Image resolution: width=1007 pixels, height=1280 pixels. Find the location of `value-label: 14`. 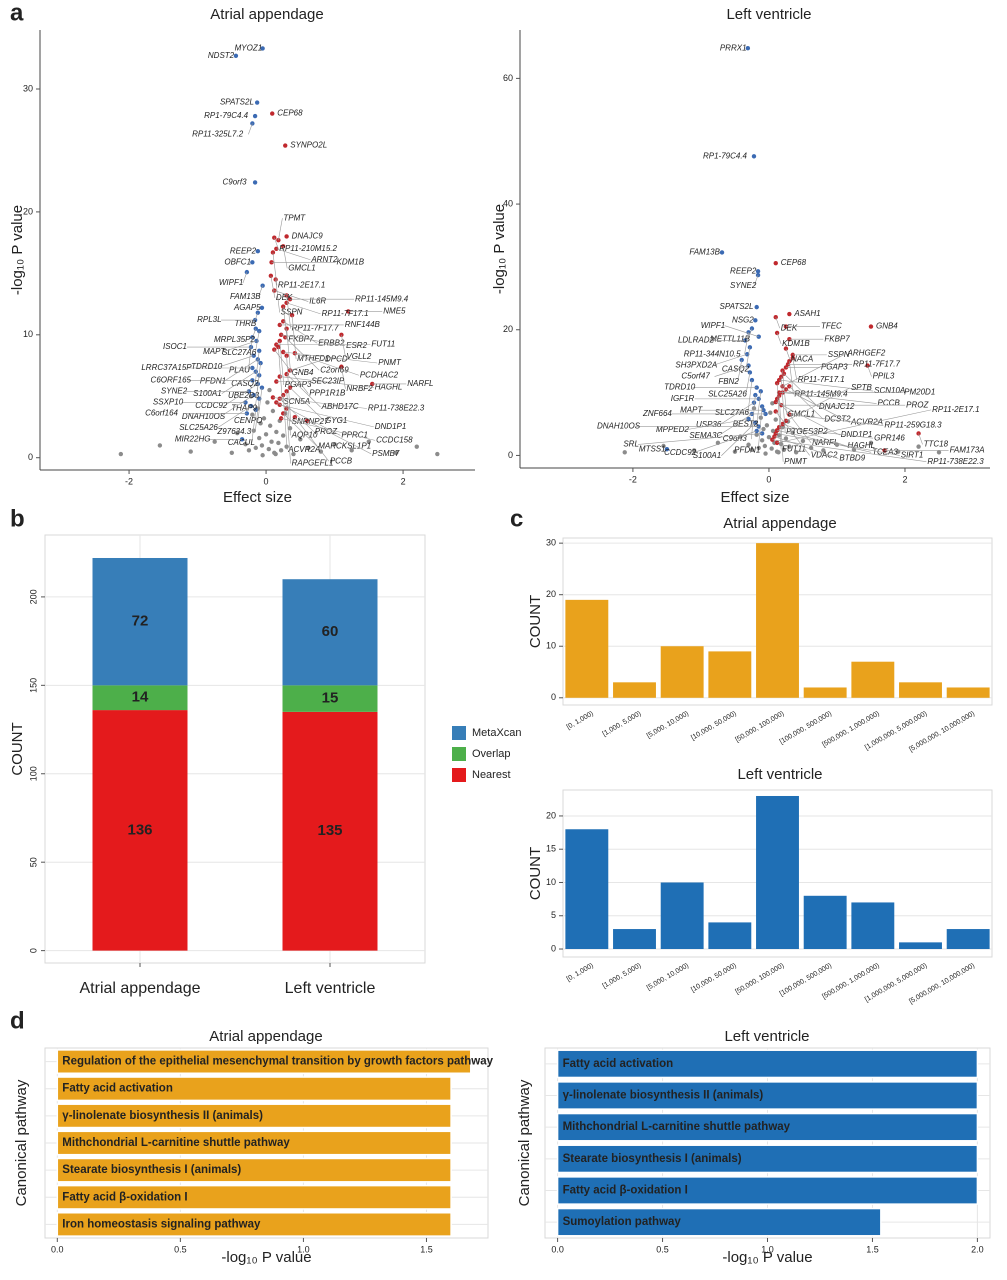

value-label: 14 is located at coordinates (140, 697).